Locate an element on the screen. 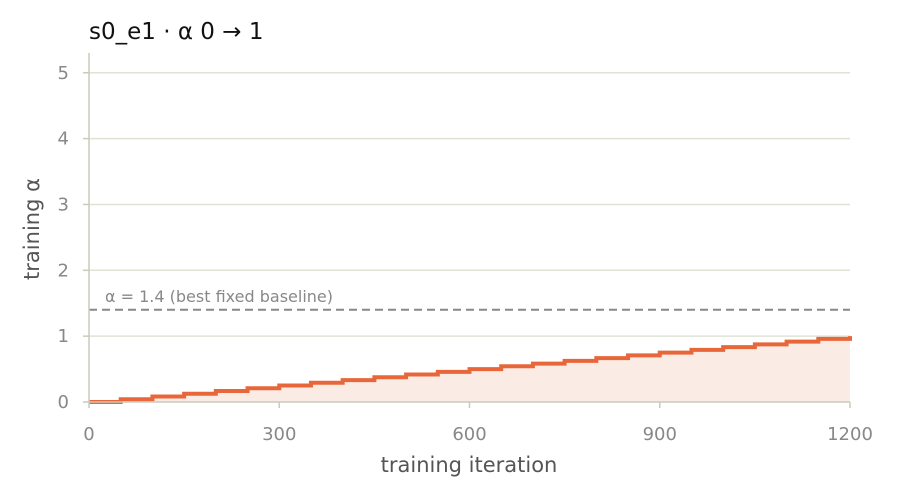  y-tick-label: 4 is located at coordinates (63, 139).